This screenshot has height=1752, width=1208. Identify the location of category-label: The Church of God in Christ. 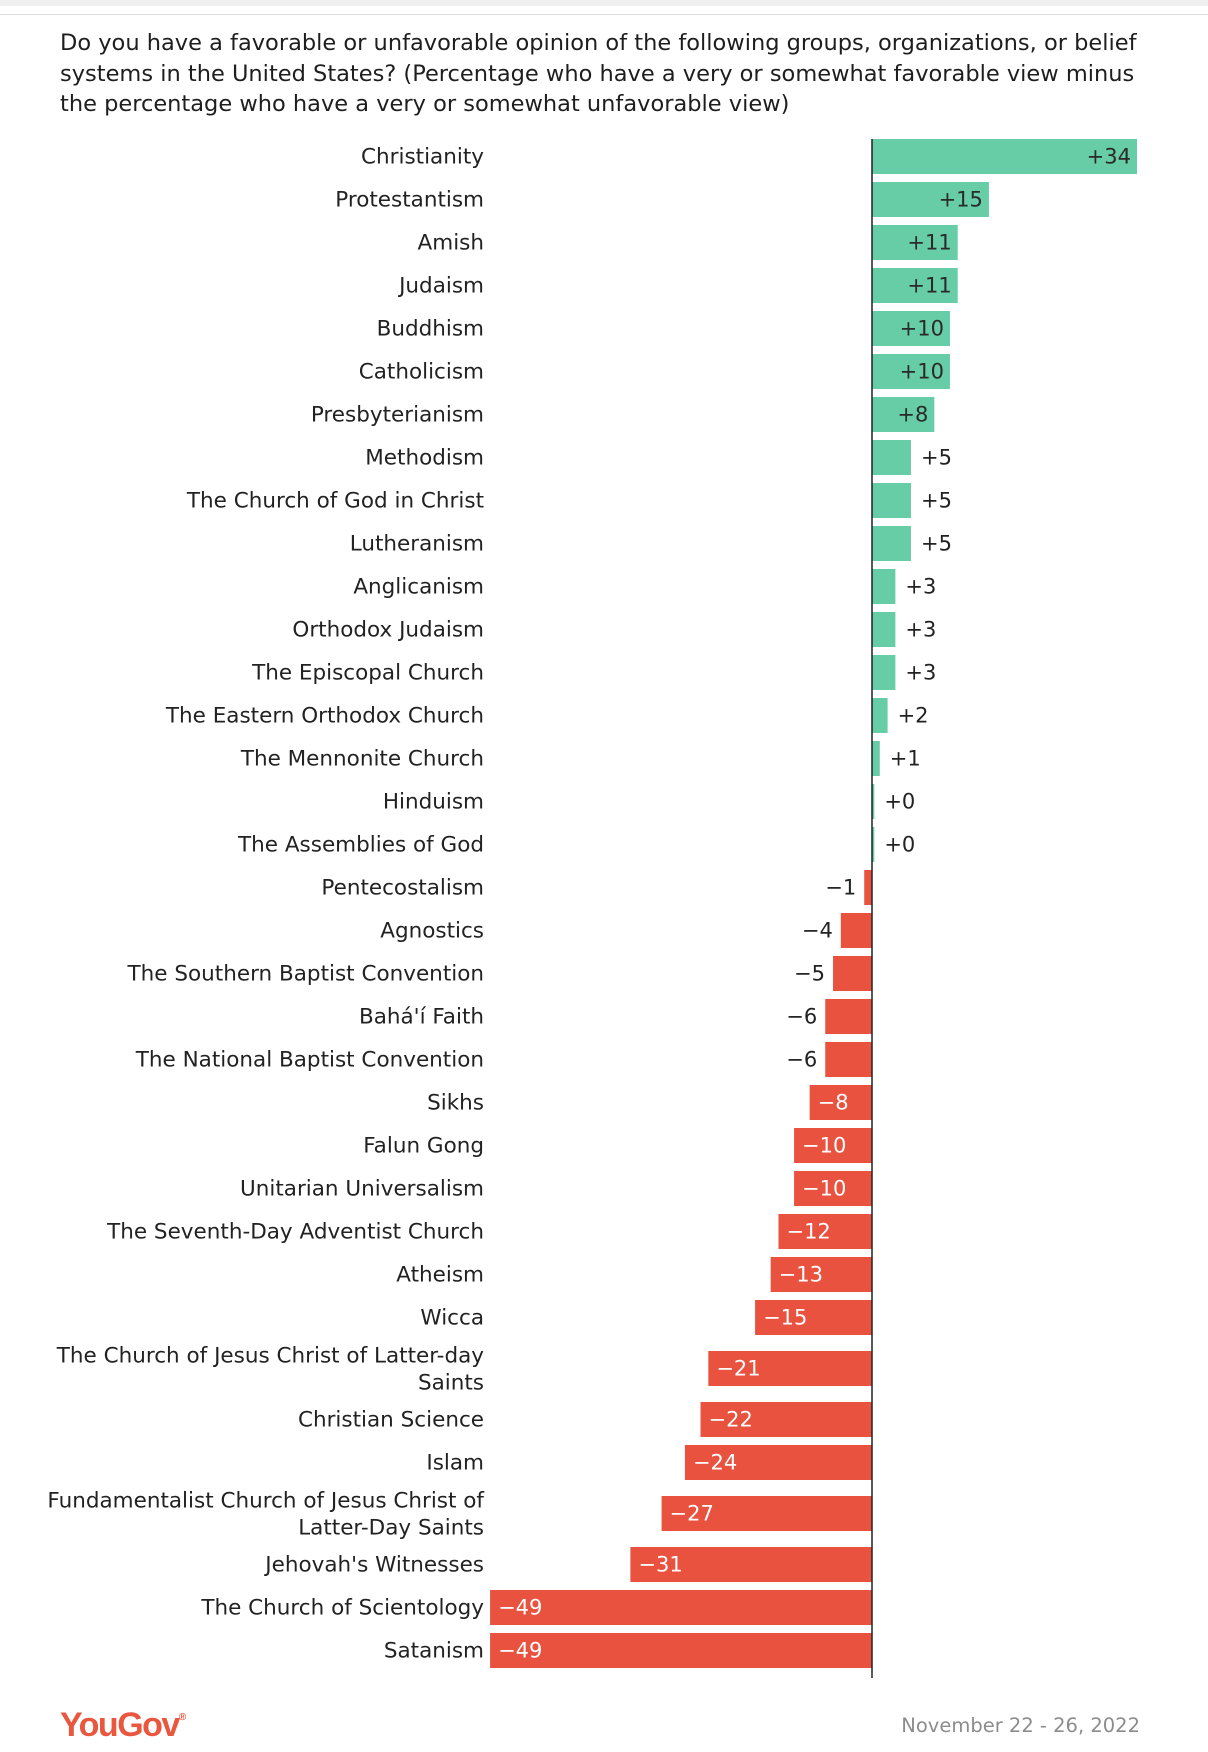
(335, 501).